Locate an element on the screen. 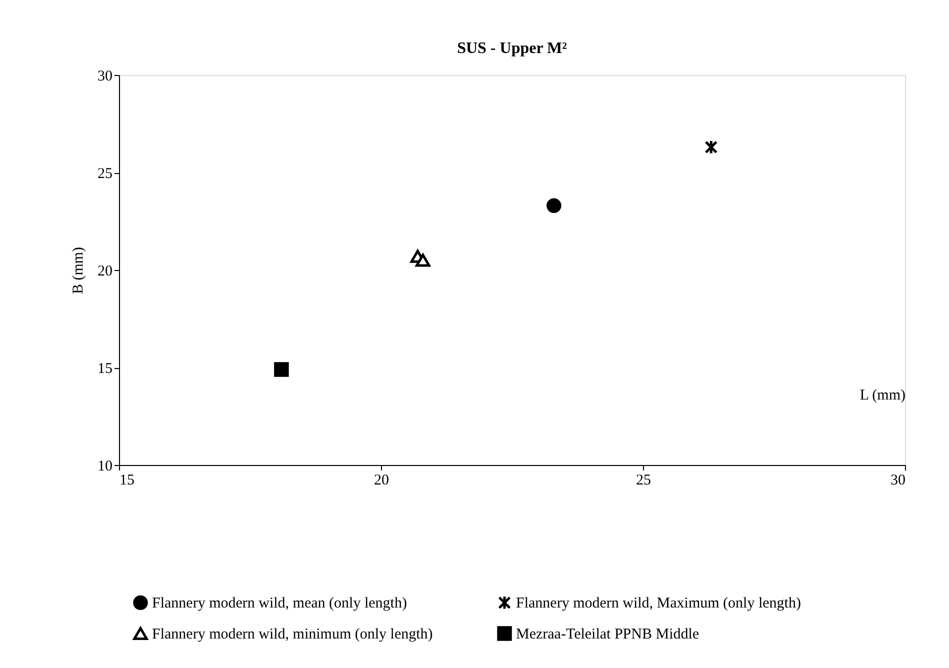 Image resolution: width=949 pixels, height=668 pixels. y-tick-label: 25 is located at coordinates (105, 174).